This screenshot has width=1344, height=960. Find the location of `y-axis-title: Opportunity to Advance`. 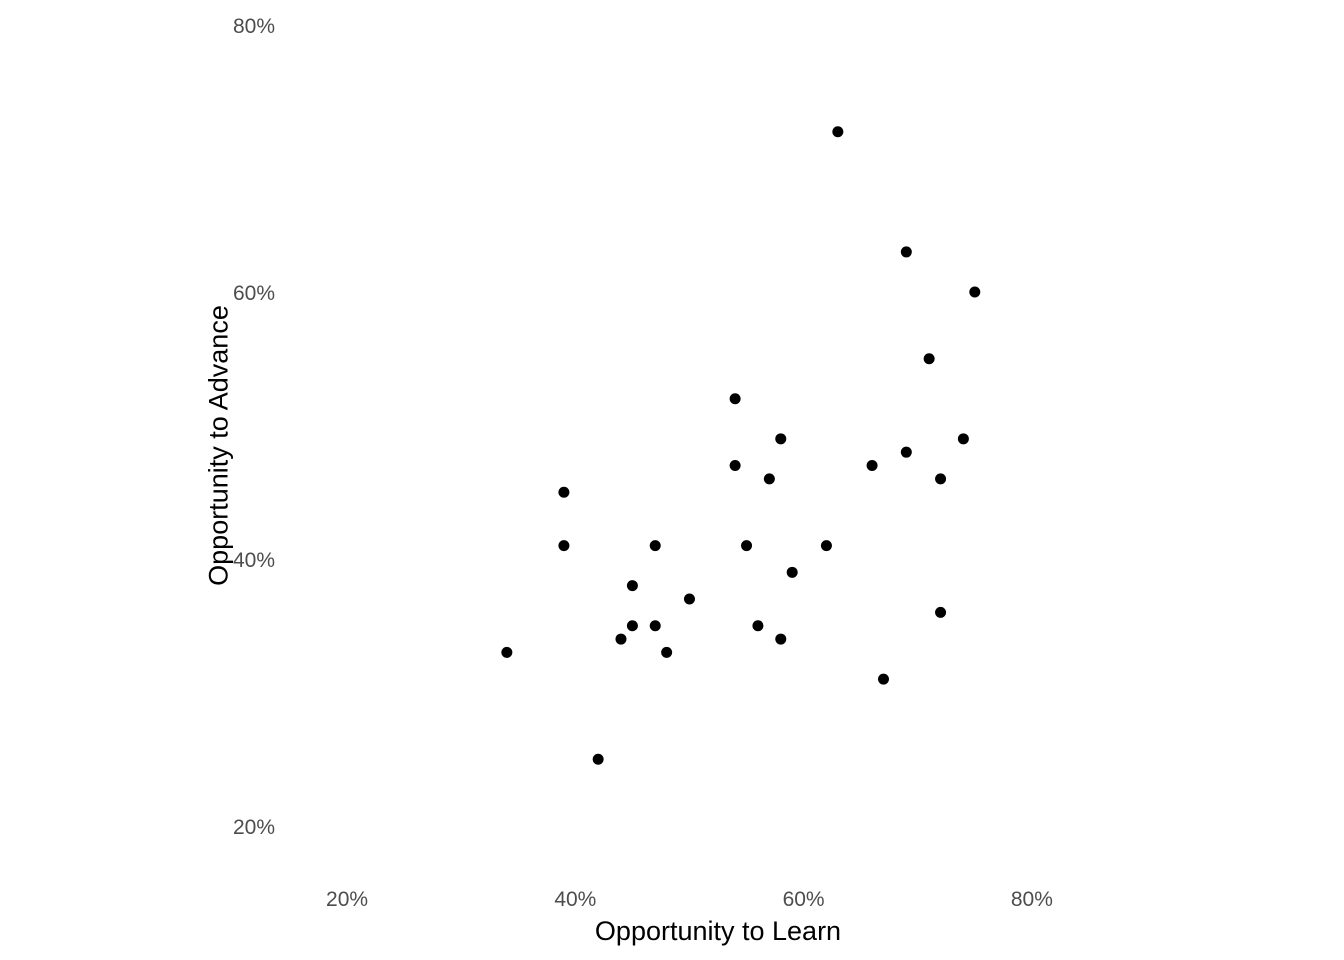

y-axis-title: Opportunity to Advance is located at coordinates (218, 445).